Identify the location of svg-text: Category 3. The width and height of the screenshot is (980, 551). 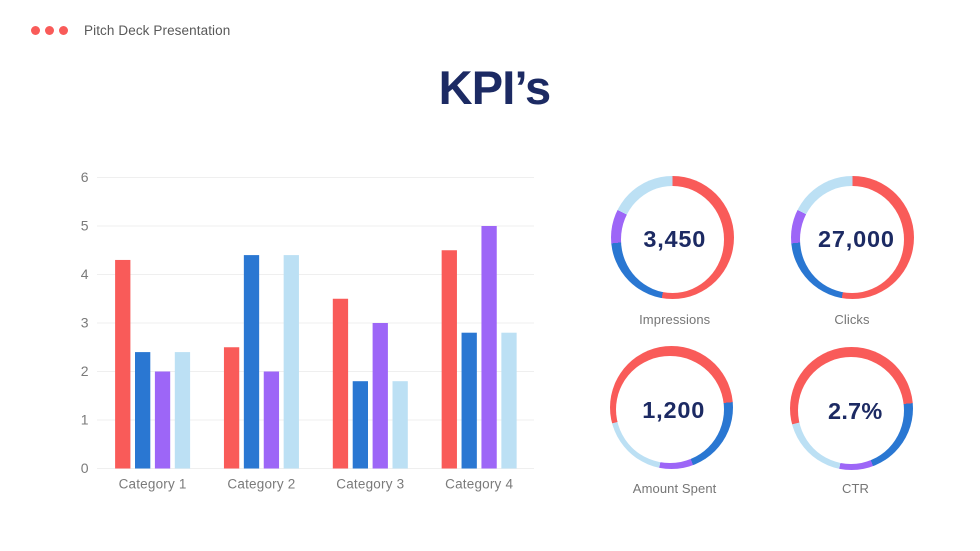
(370, 484).